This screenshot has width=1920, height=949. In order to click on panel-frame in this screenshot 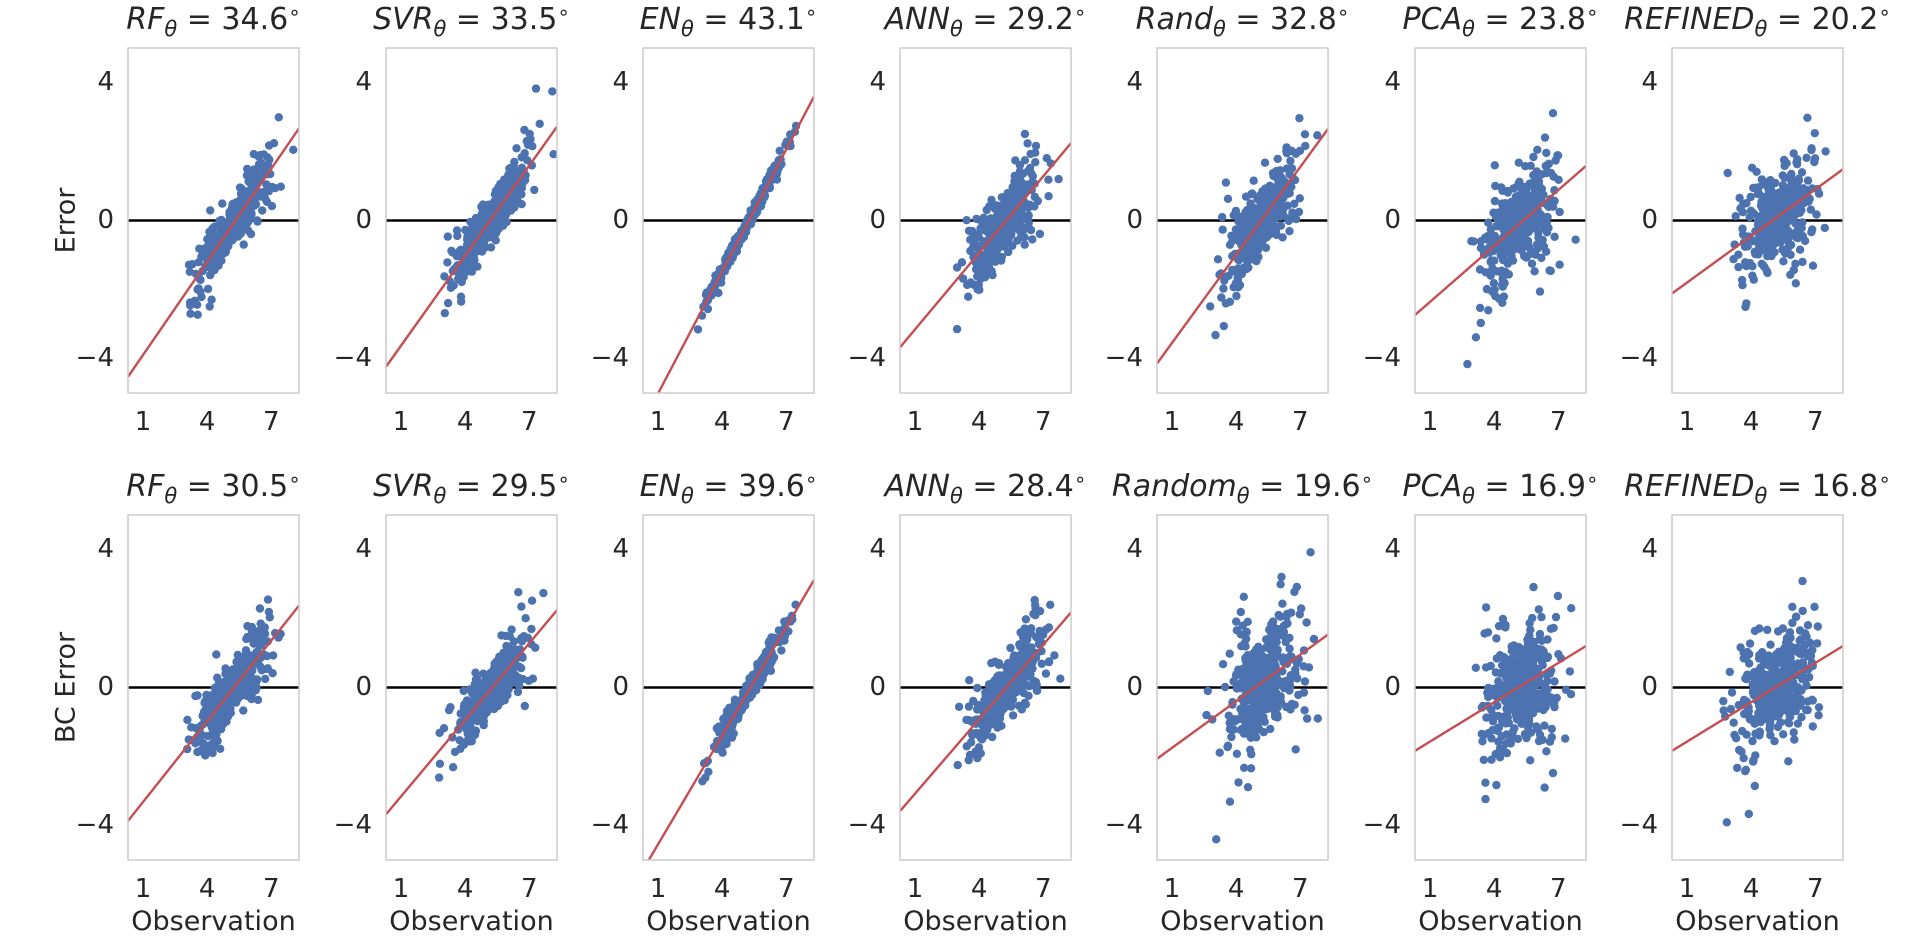, I will do `click(471, 687)`.